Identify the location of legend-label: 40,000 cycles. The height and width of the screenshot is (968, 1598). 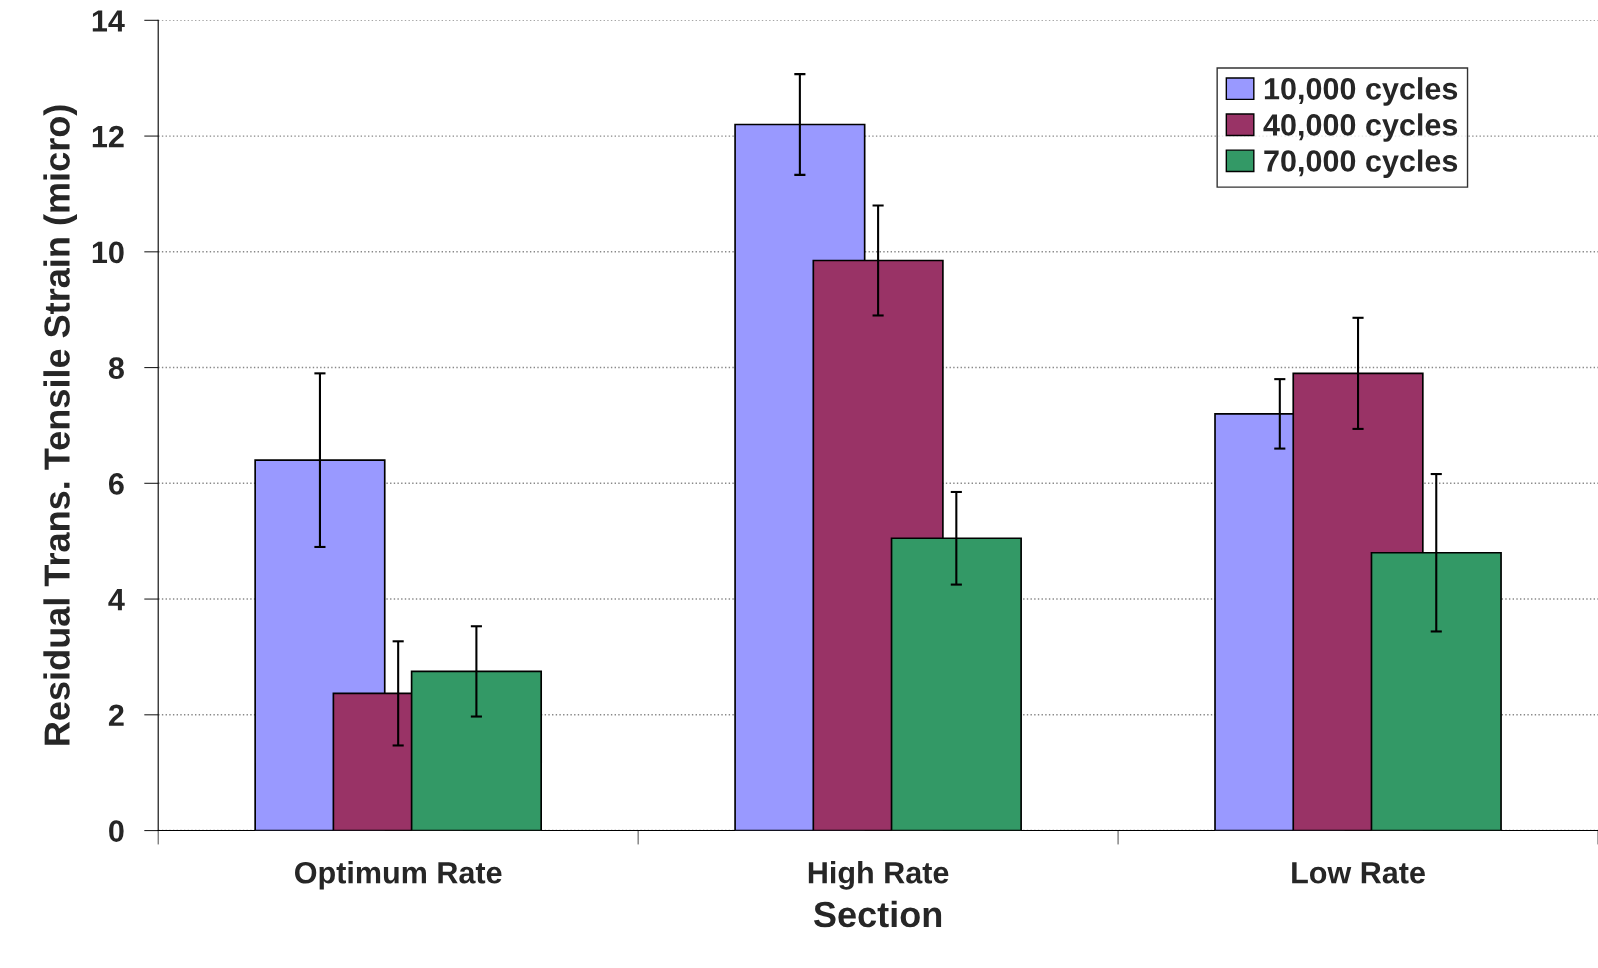
(1360, 127).